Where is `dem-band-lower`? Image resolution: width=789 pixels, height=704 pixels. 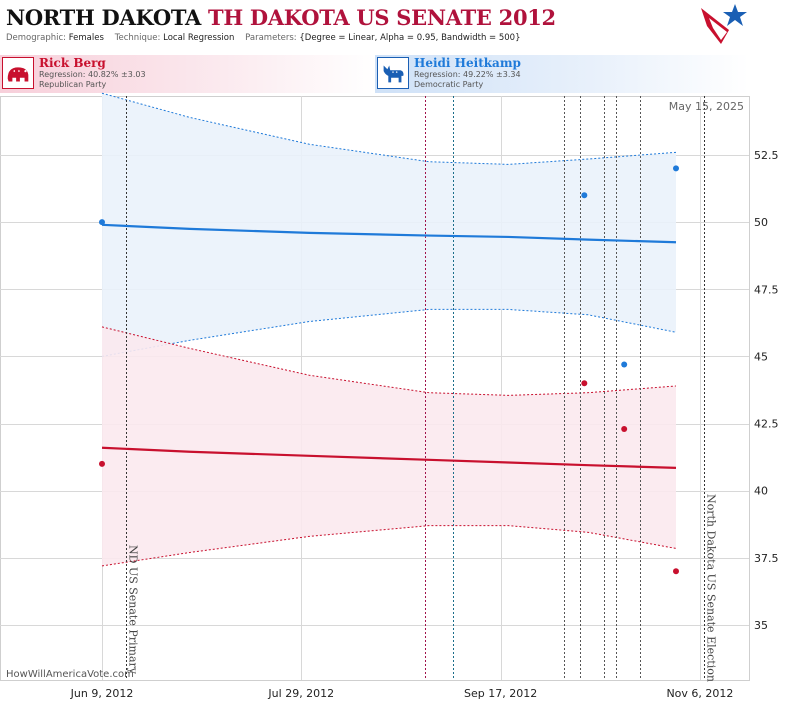
dem-band-lower is located at coordinates (389, 332).